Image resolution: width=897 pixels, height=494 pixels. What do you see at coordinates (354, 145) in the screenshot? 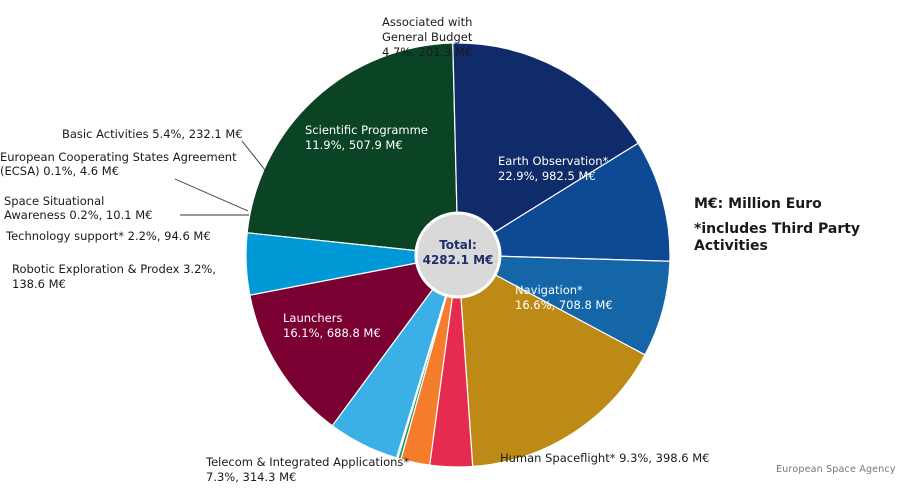
I see `label-scientific-programme-detail: 11.9%, 507.9 M€` at bounding box center [354, 145].